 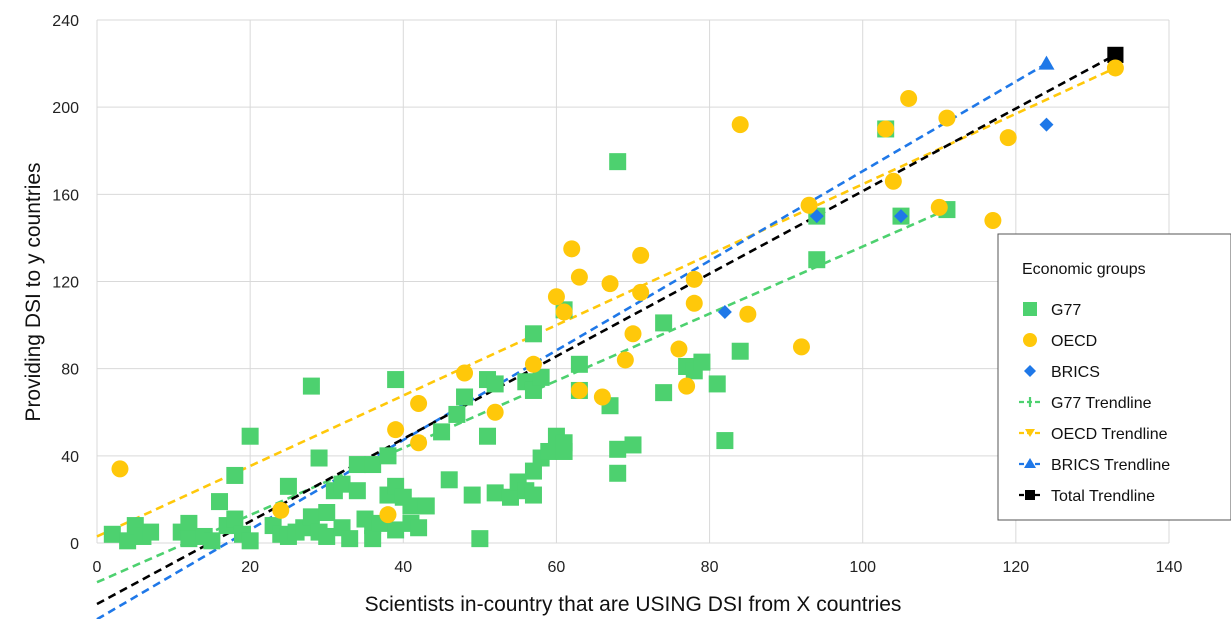 What do you see at coordinates (1030, 371) in the screenshot?
I see `diamond-icon` at bounding box center [1030, 371].